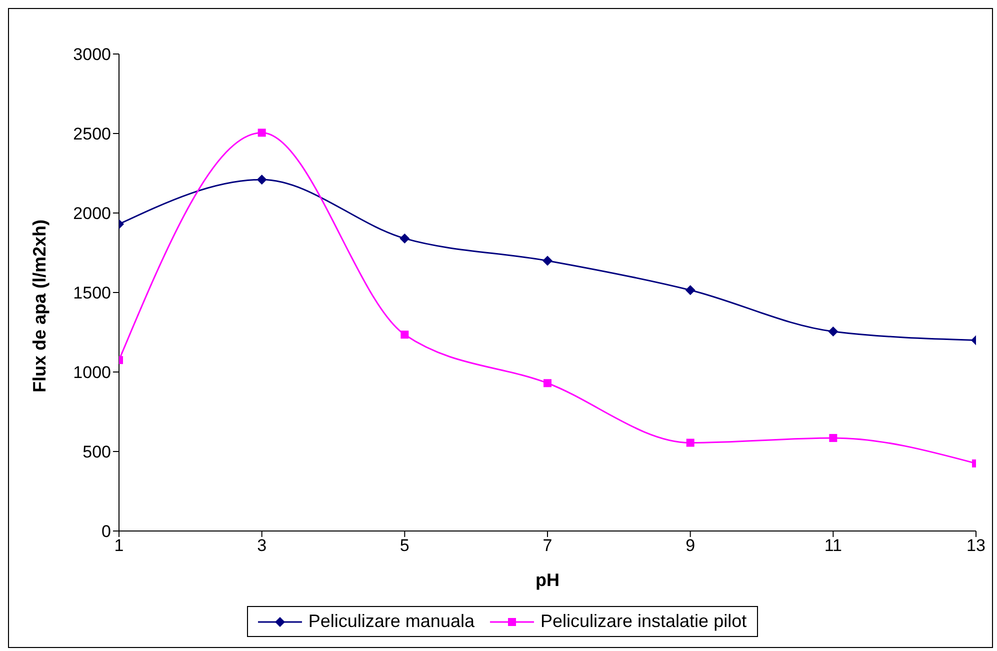  What do you see at coordinates (106, 532) in the screenshot?
I see `y-tick-label: 0` at bounding box center [106, 532].